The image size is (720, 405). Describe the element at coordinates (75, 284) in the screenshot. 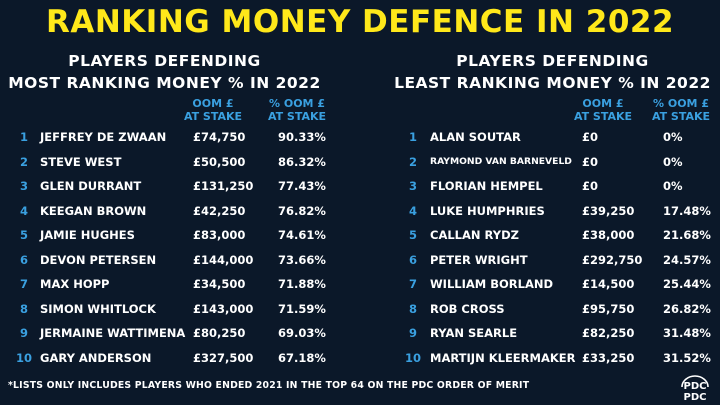

I see `player-name: MAX HOPP` at that location.